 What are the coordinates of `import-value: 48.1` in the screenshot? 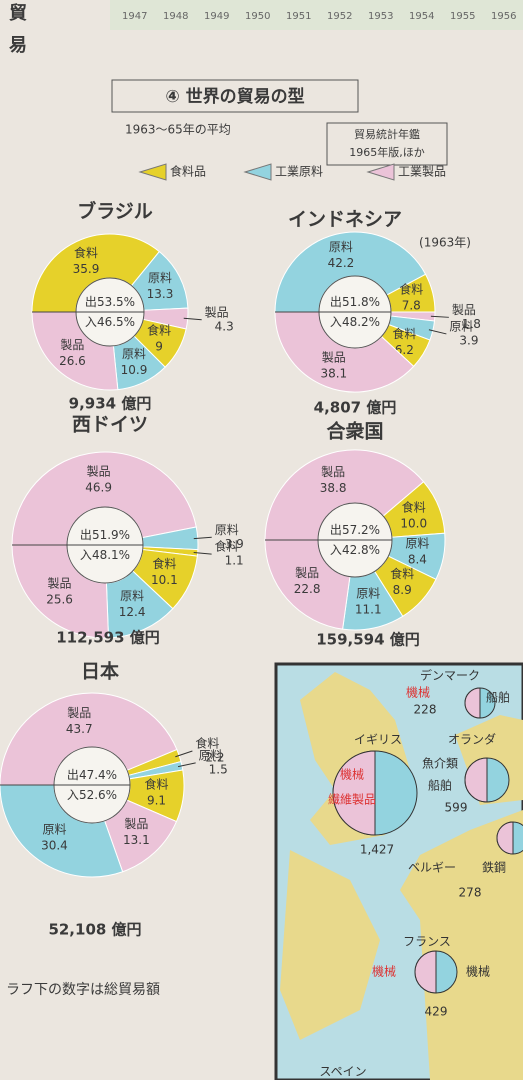 It's located at (105, 555).